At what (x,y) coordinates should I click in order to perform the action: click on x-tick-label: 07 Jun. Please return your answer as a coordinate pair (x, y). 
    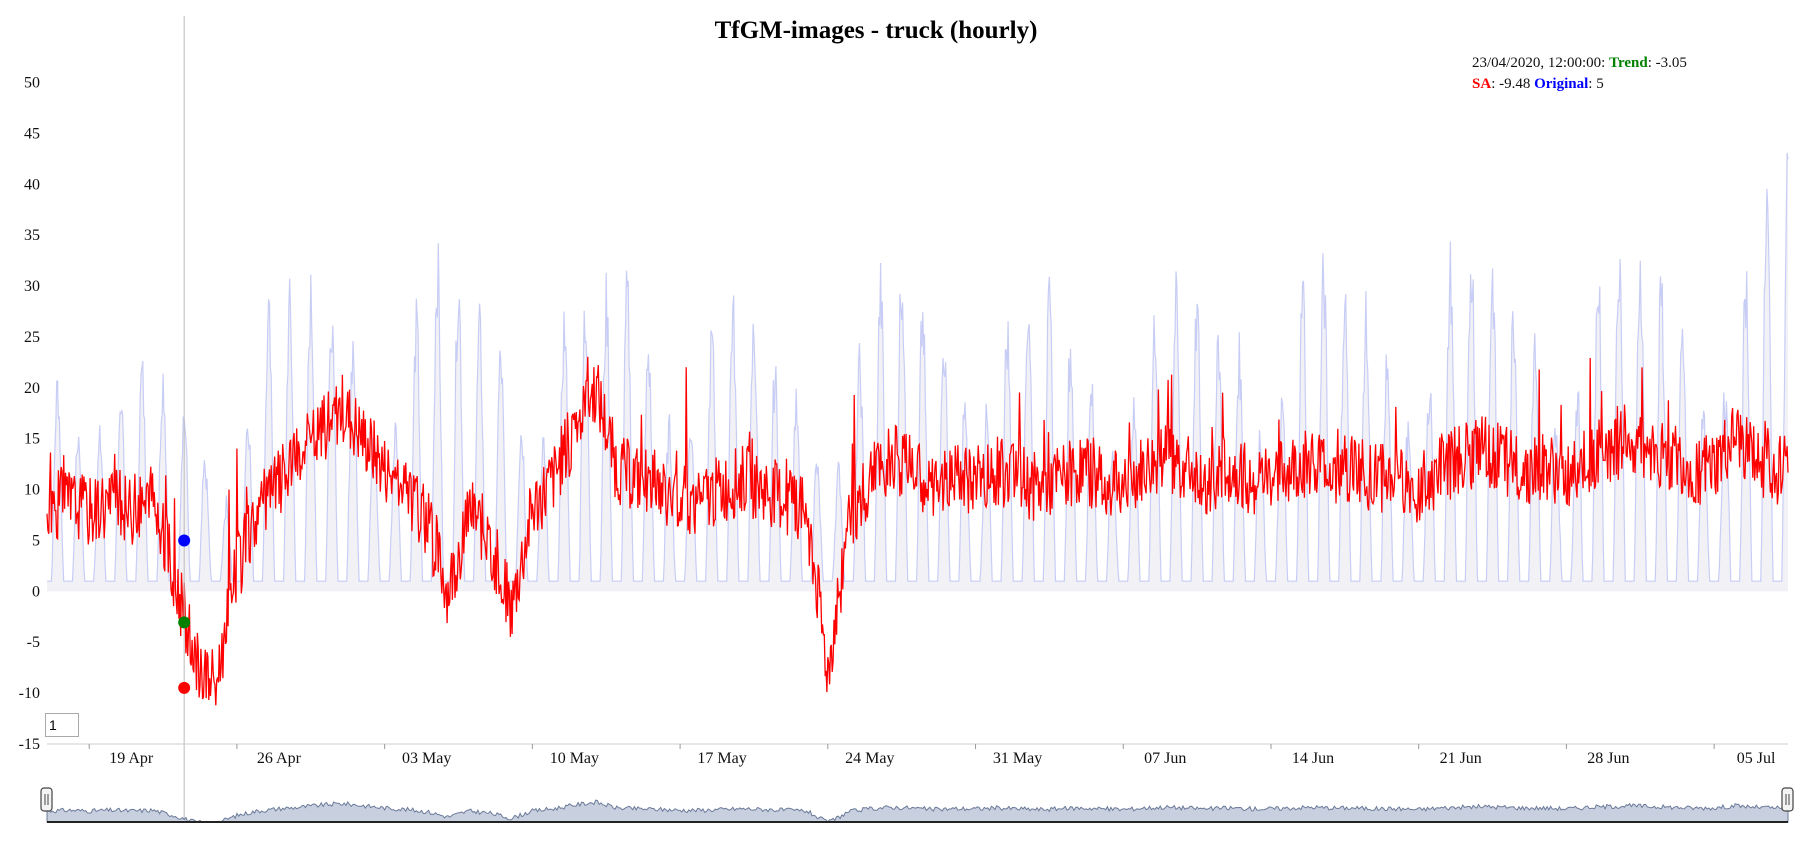
    Looking at the image, I should click on (1165, 758).